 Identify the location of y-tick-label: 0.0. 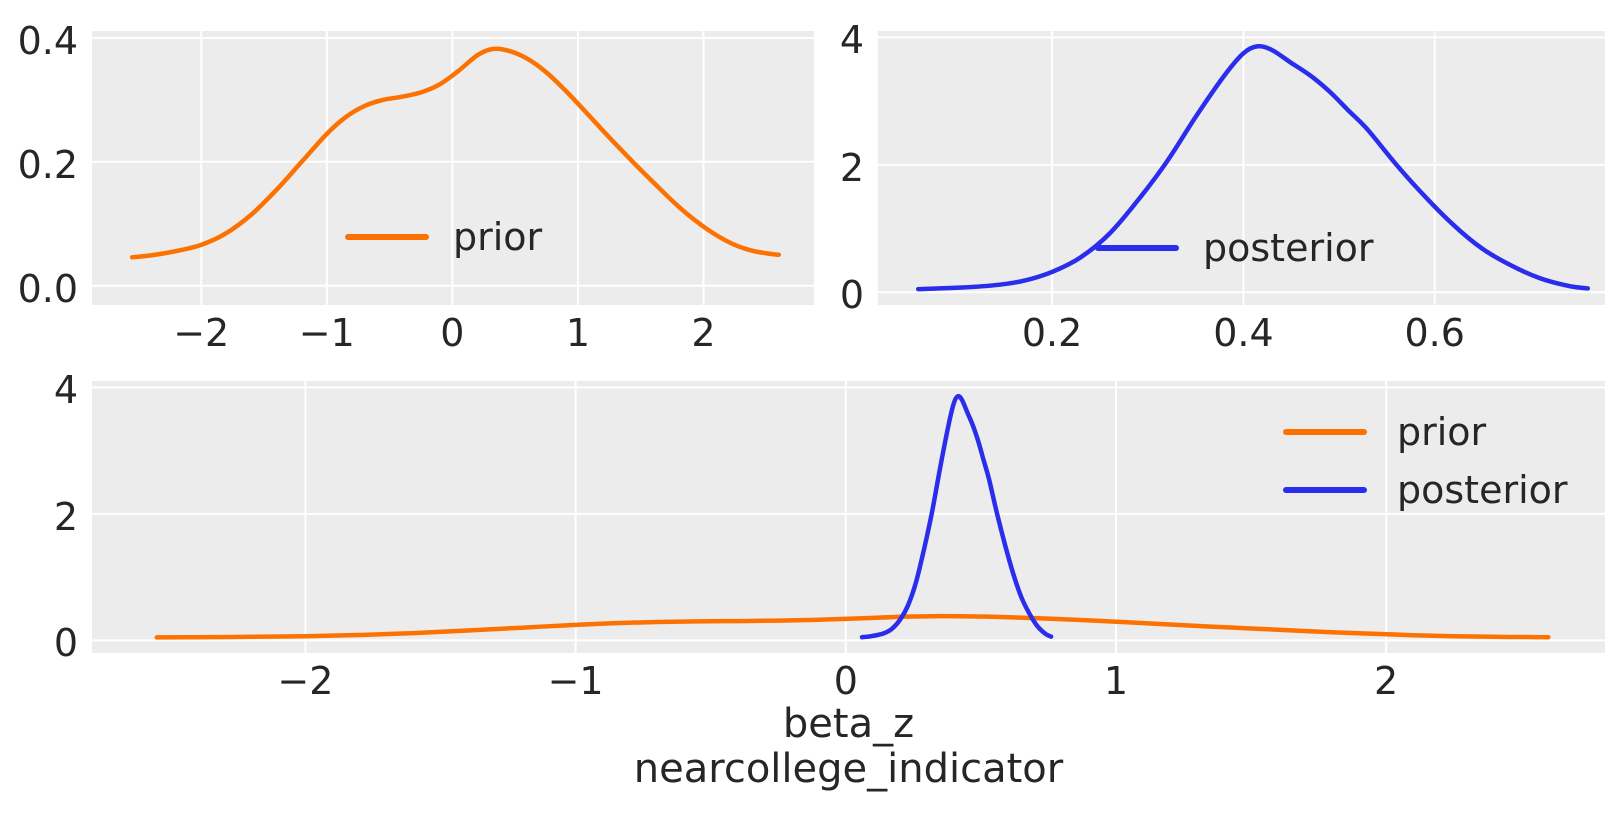
(47, 288).